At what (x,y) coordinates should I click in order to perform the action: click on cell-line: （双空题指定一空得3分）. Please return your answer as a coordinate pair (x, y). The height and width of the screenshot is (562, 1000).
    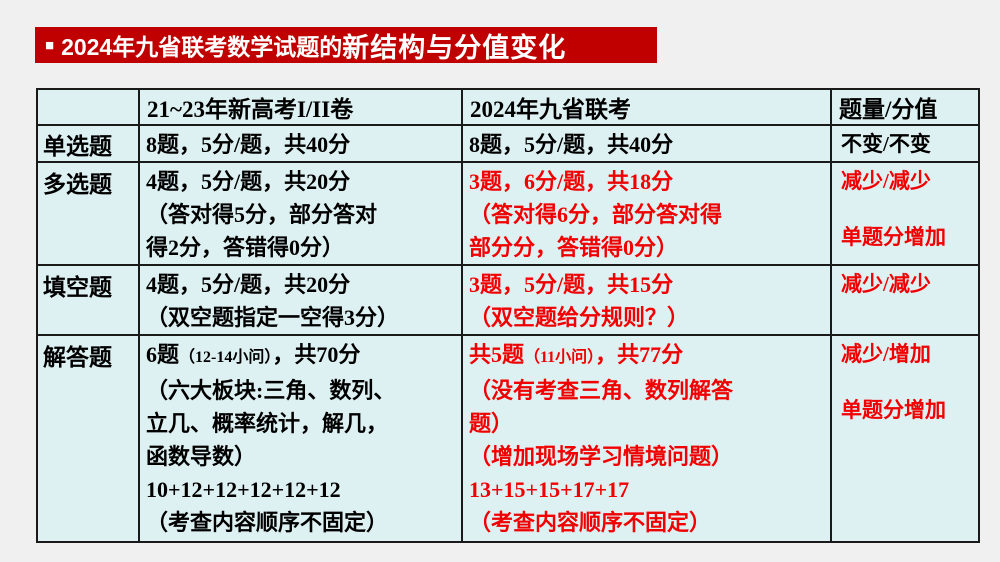
    Looking at the image, I should click on (273, 317).